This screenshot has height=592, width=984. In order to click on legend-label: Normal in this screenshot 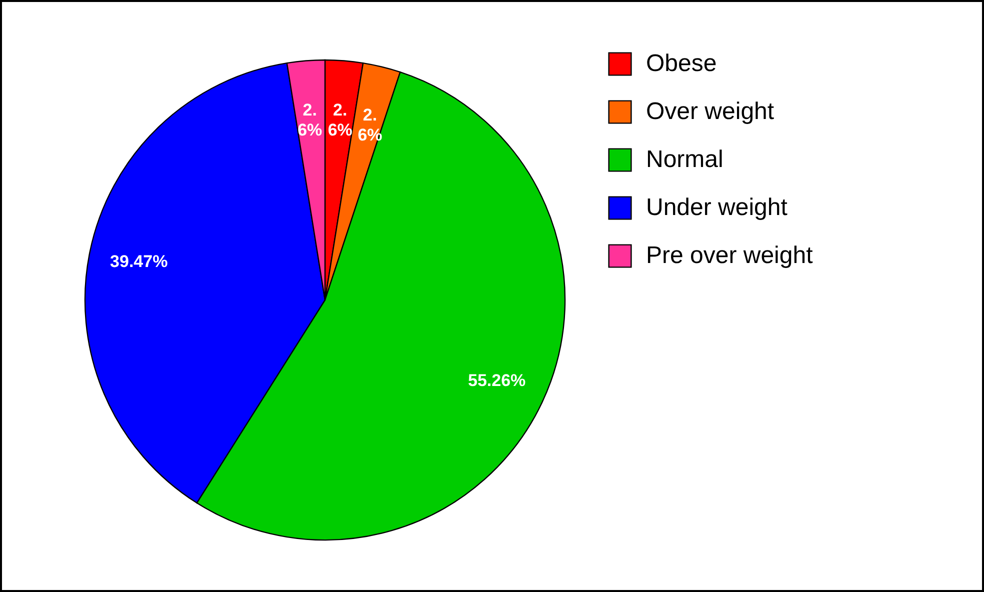, I will do `click(685, 159)`.